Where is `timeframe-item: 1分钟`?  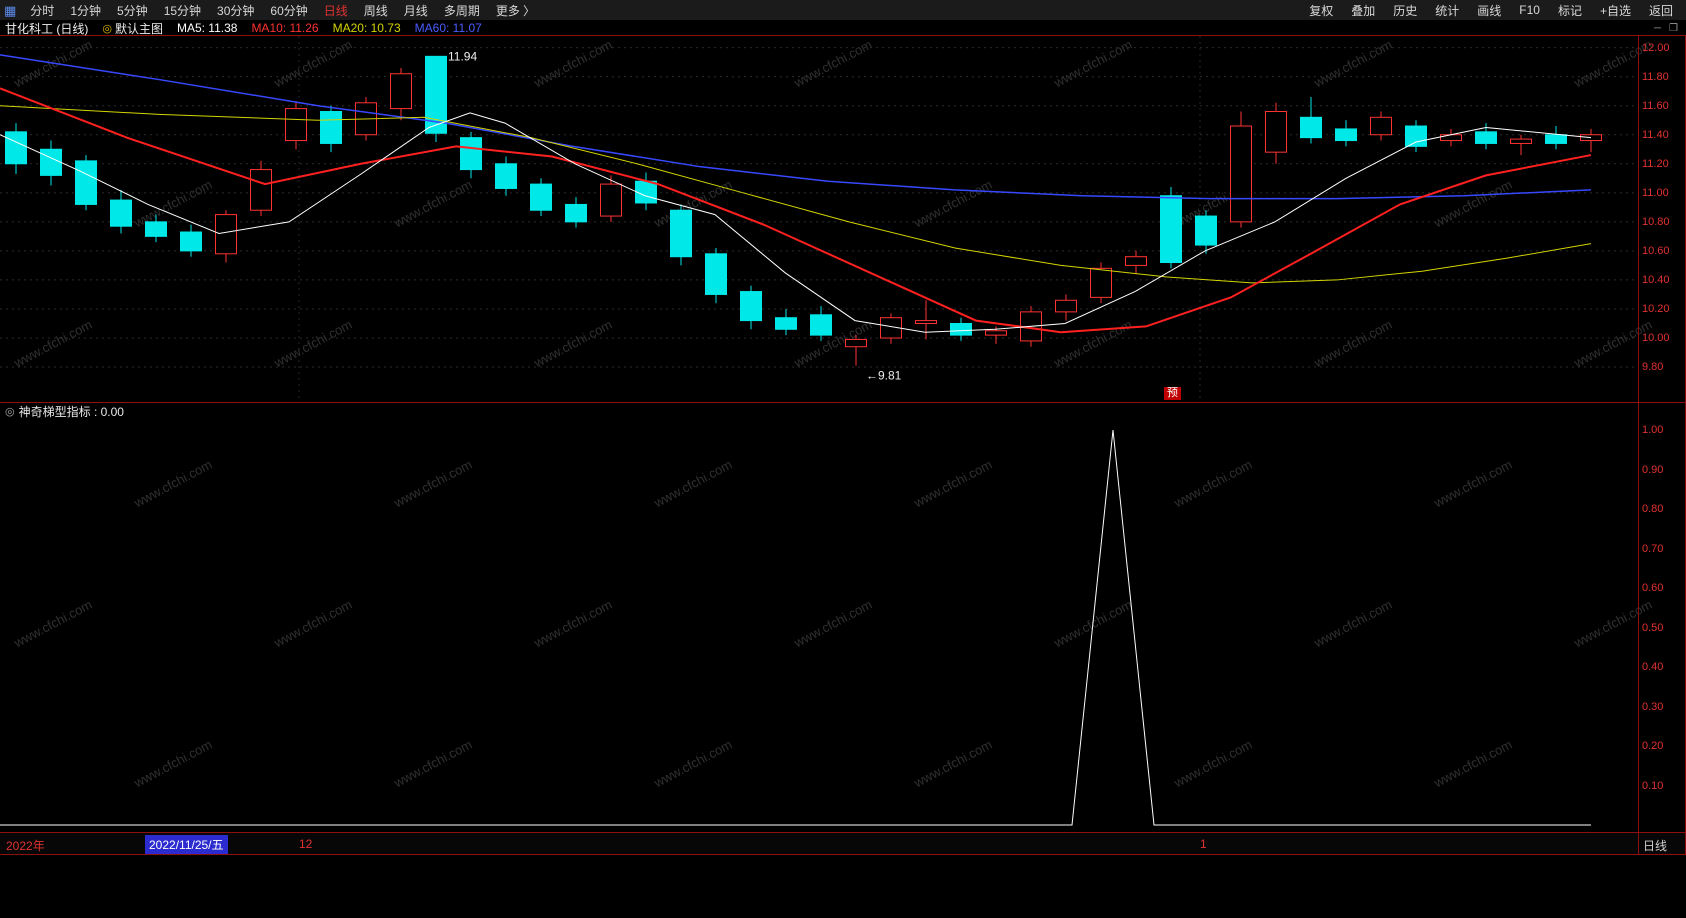 timeframe-item: 1分钟 is located at coordinates (85, 10).